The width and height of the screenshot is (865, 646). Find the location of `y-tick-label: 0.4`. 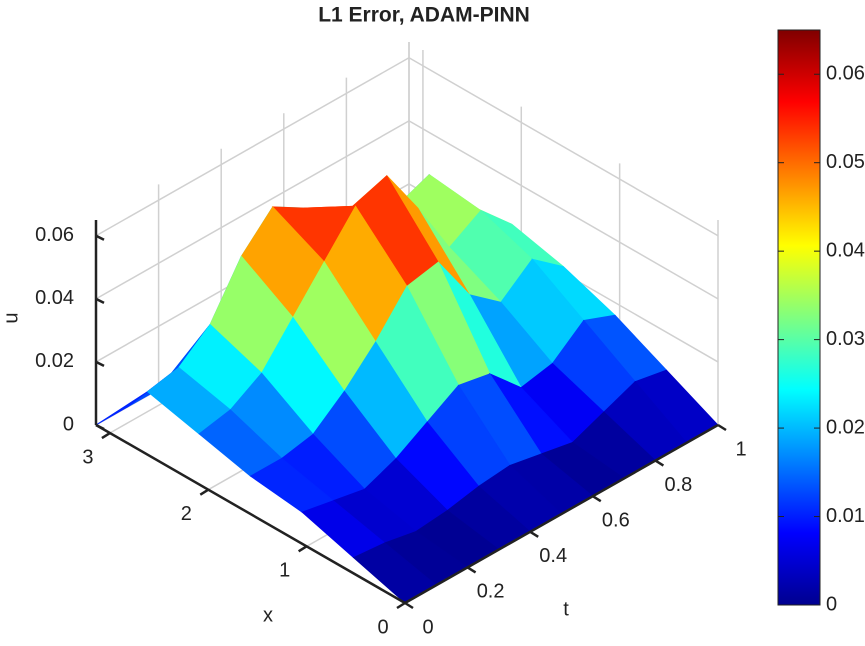

y-tick-label: 0.4 is located at coordinates (553, 556).